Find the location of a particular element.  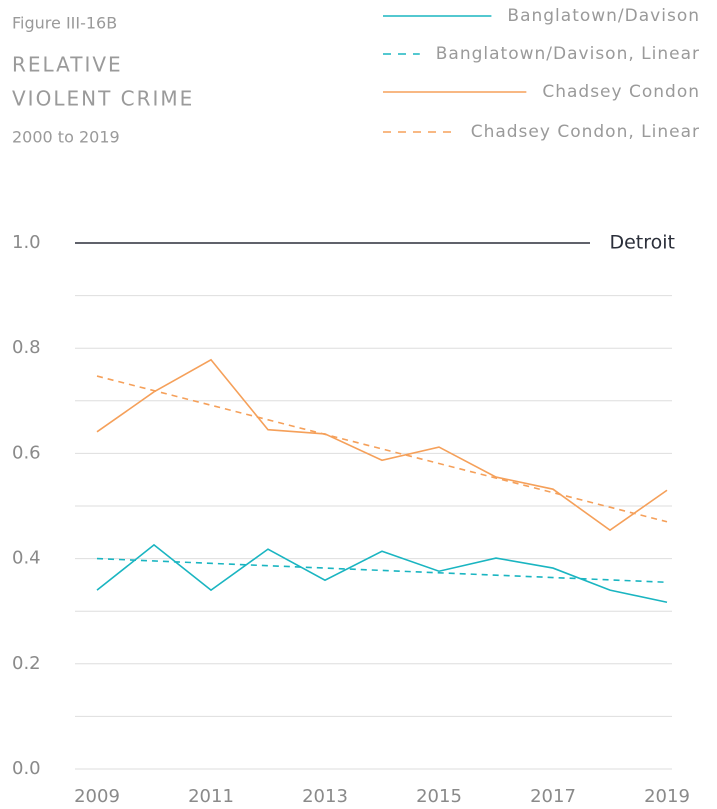

x-tick-label: 2013 is located at coordinates (325, 796).